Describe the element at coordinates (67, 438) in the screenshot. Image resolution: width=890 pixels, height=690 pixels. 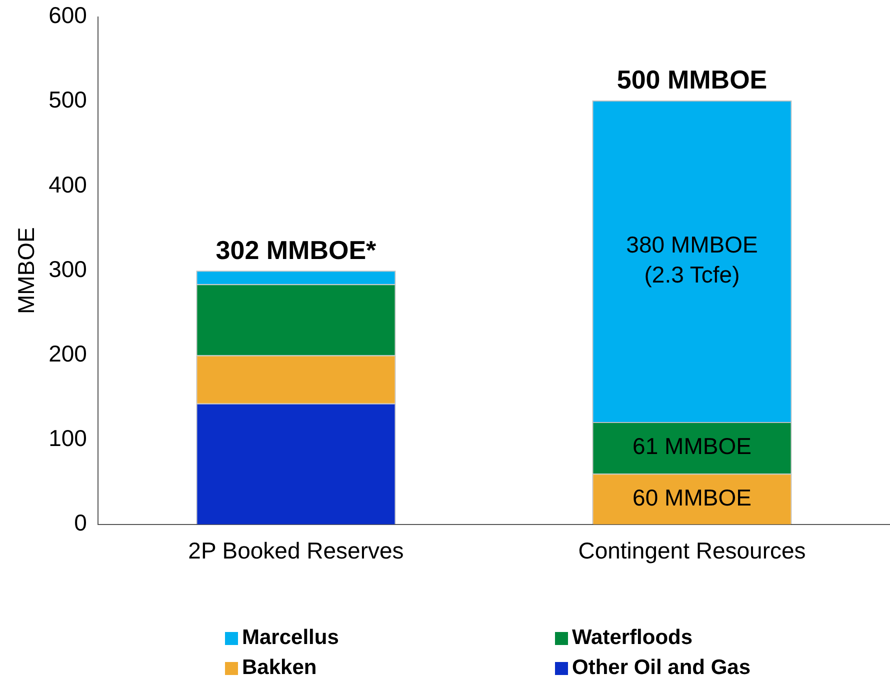
I see `y-tick-label: 100` at that location.